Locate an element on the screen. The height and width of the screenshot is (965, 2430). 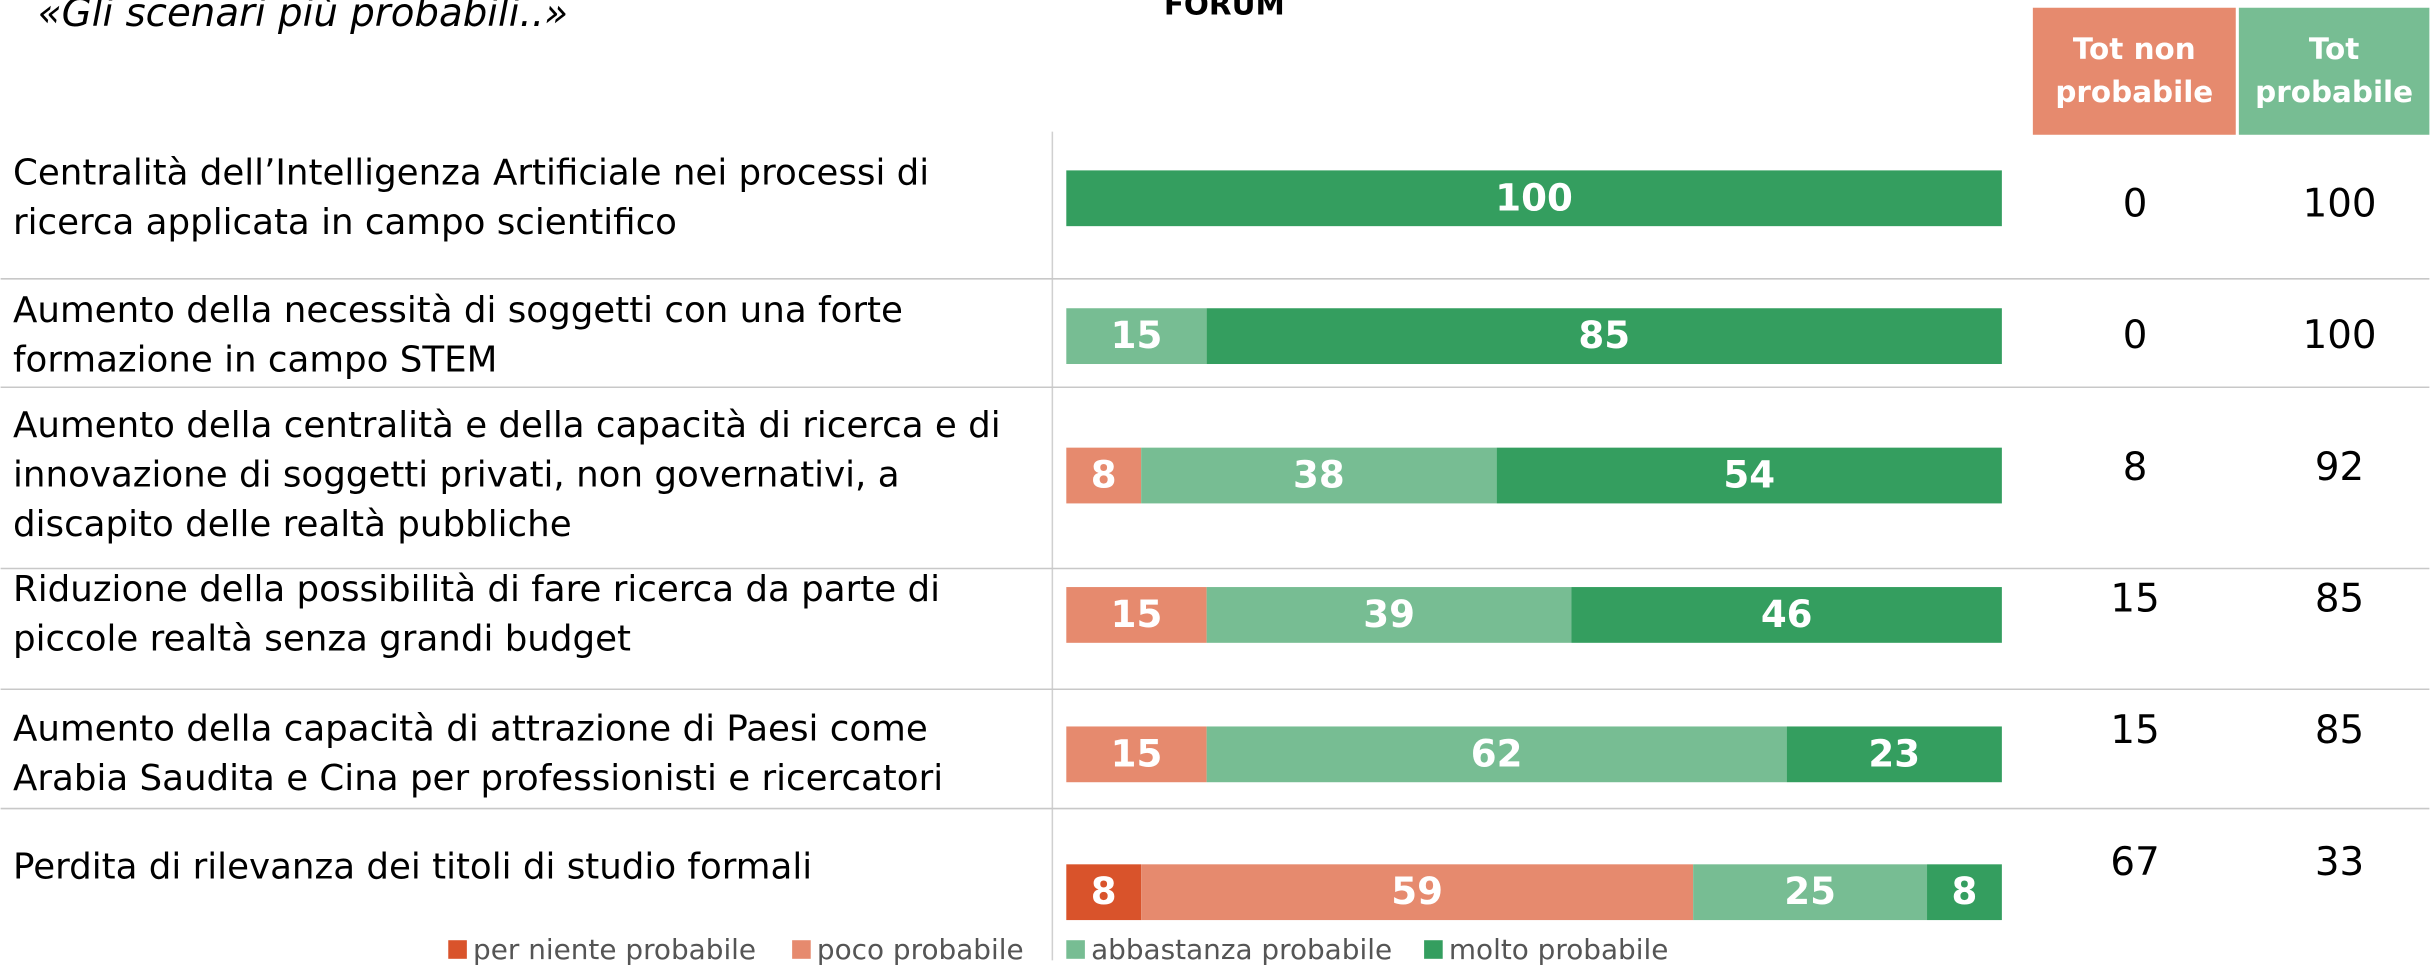
legend-label: molto probabile is located at coordinates (1559, 949).